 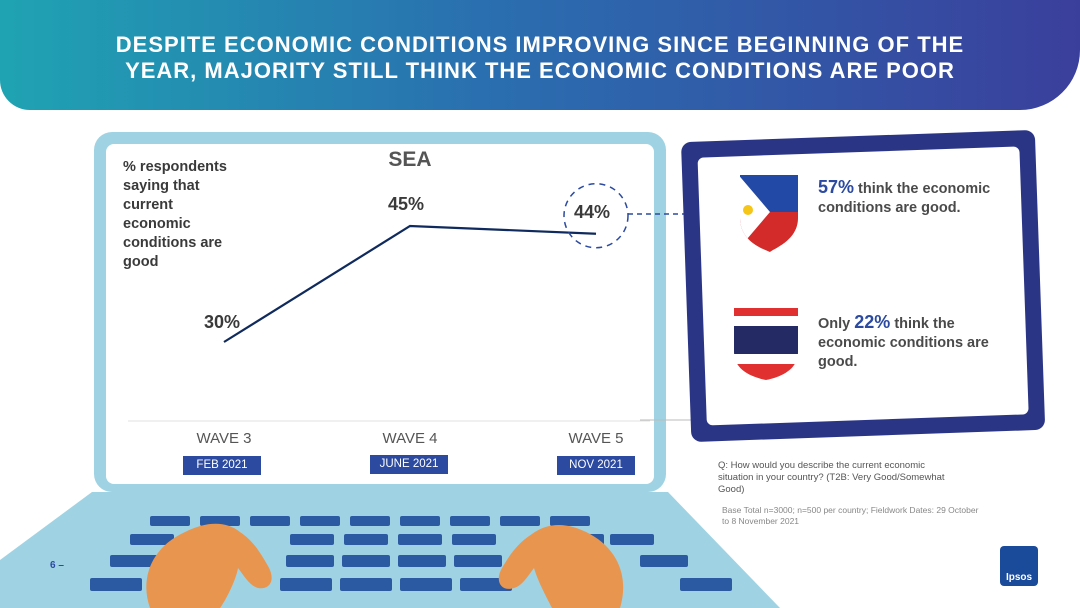 I want to click on callout-philippines-pct: 57%, so click(x=836, y=187).